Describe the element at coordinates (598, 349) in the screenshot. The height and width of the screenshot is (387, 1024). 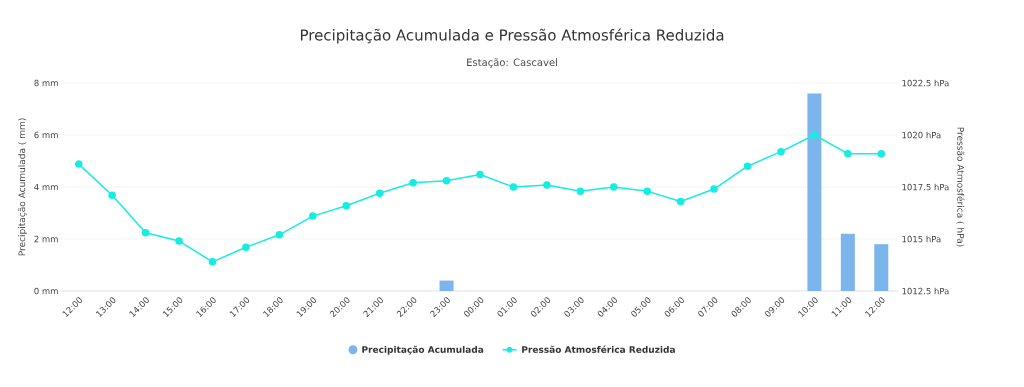
I see `legend-label: Pressão Atmosférica Reduzida` at that location.